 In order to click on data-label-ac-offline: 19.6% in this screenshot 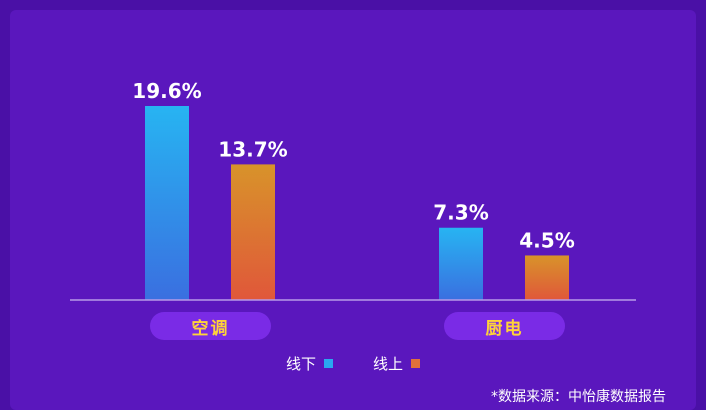, I will do `click(166, 91)`.